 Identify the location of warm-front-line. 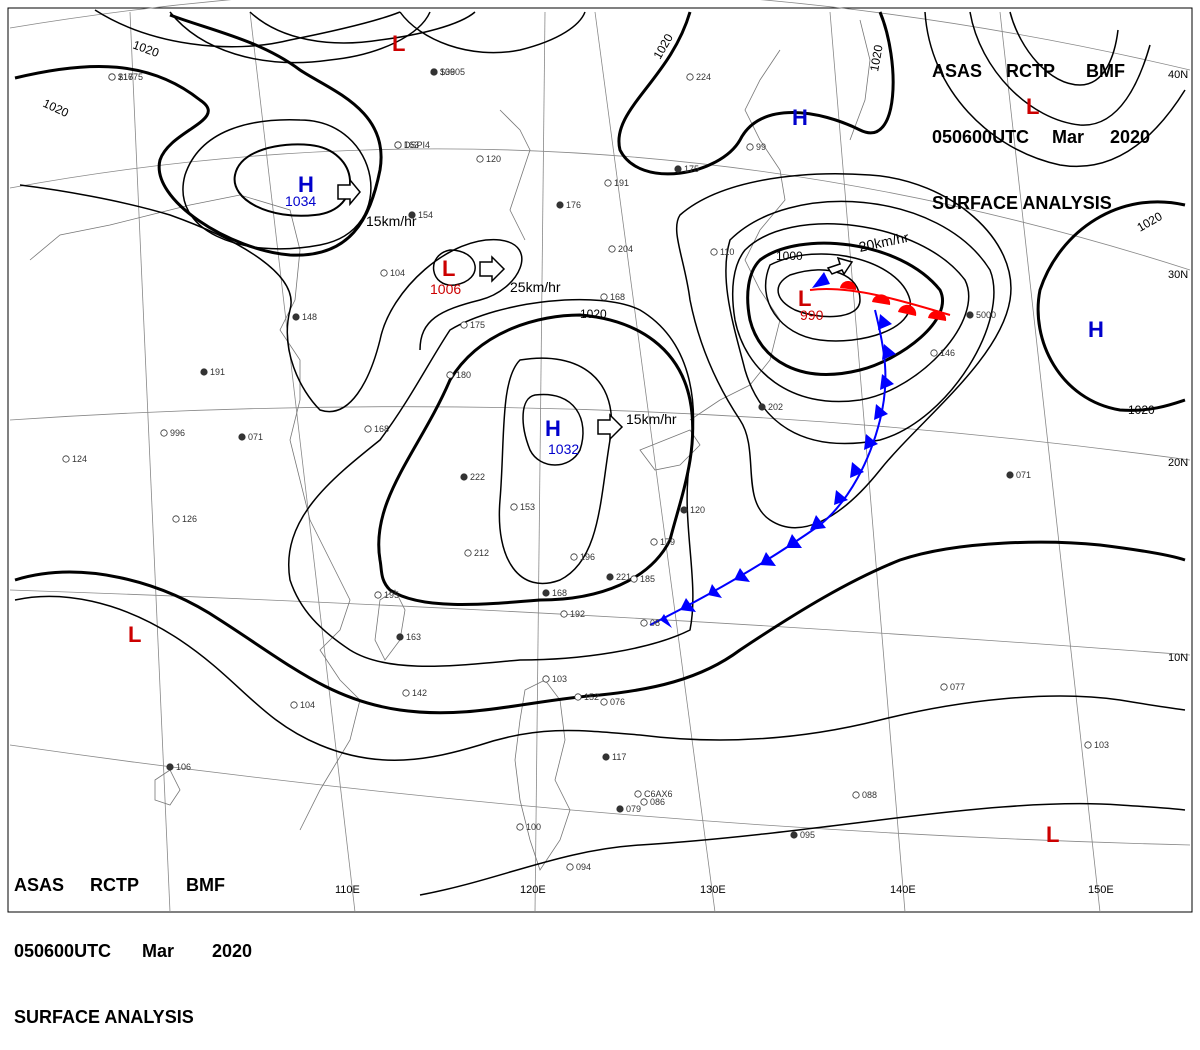
(880, 302).